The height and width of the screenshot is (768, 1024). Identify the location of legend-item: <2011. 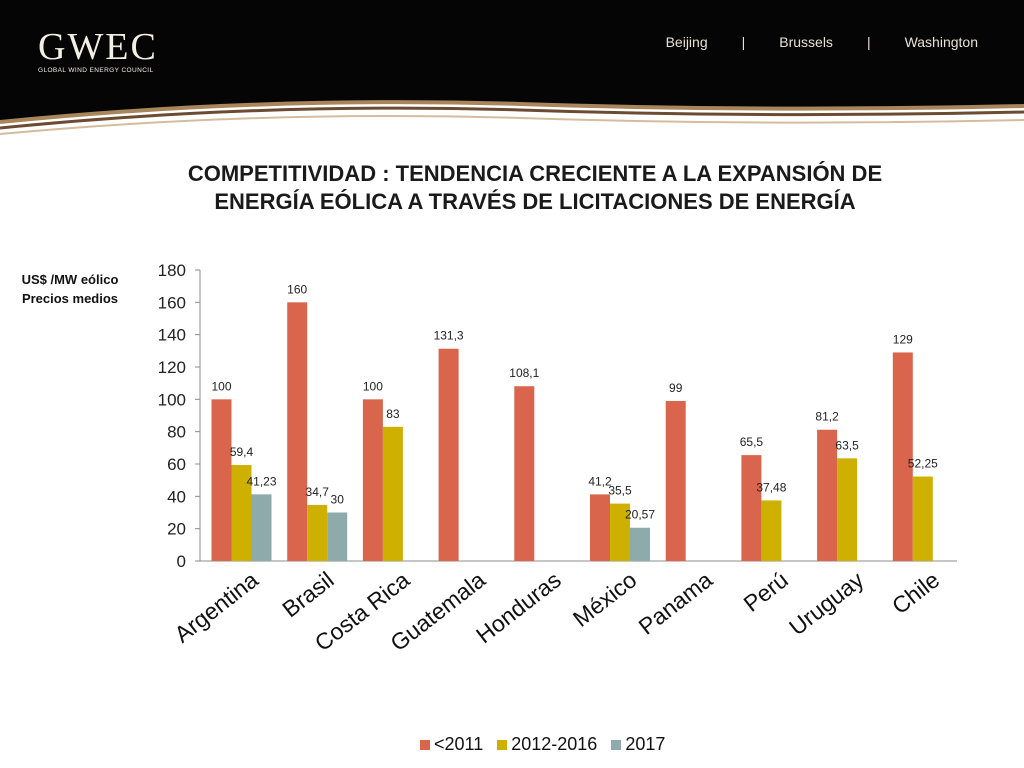
(451, 744).